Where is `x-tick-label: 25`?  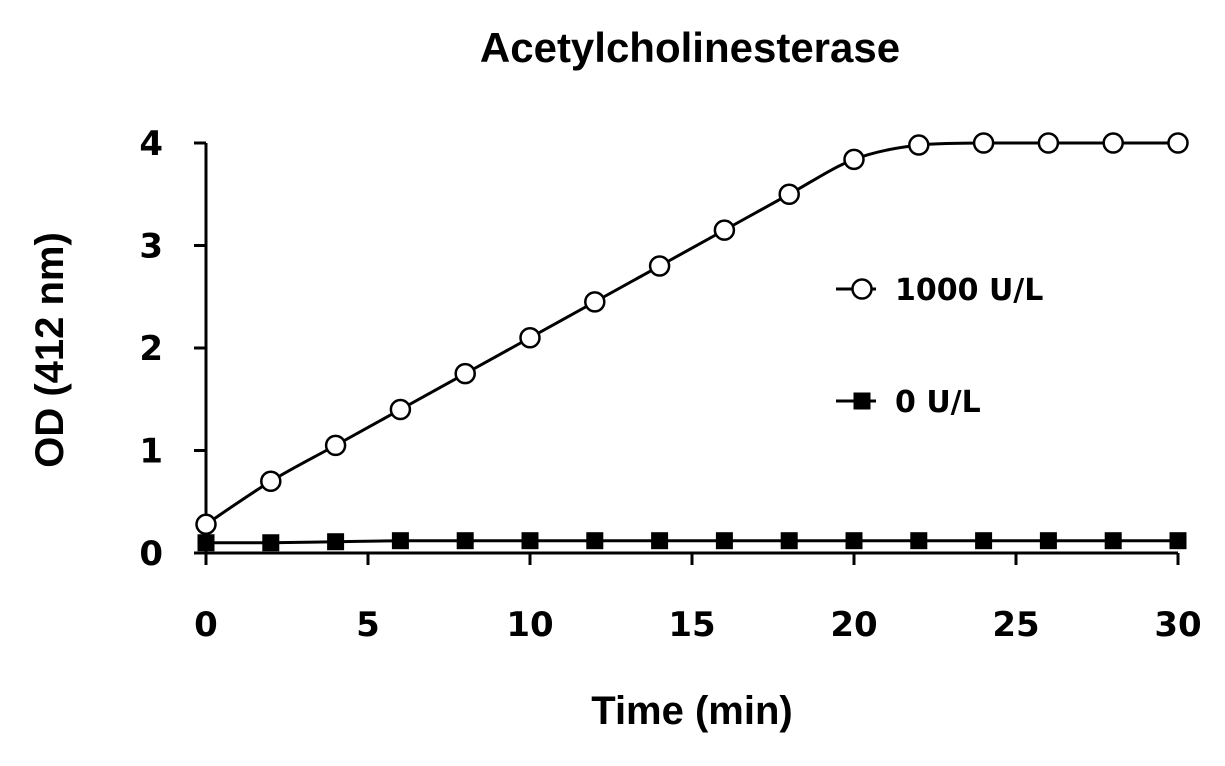 x-tick-label: 25 is located at coordinates (1015, 625).